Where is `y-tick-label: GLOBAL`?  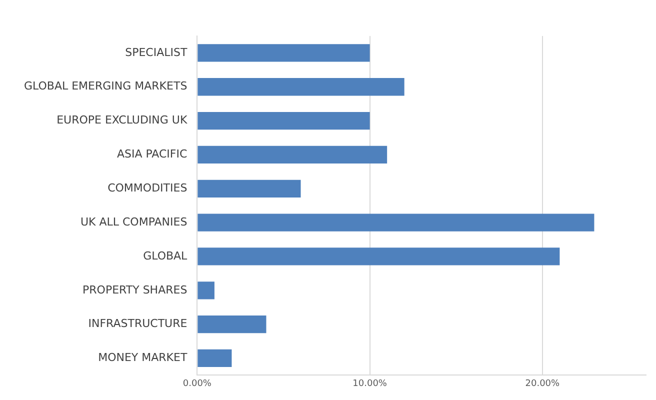
y-tick-label: GLOBAL is located at coordinates (165, 255).